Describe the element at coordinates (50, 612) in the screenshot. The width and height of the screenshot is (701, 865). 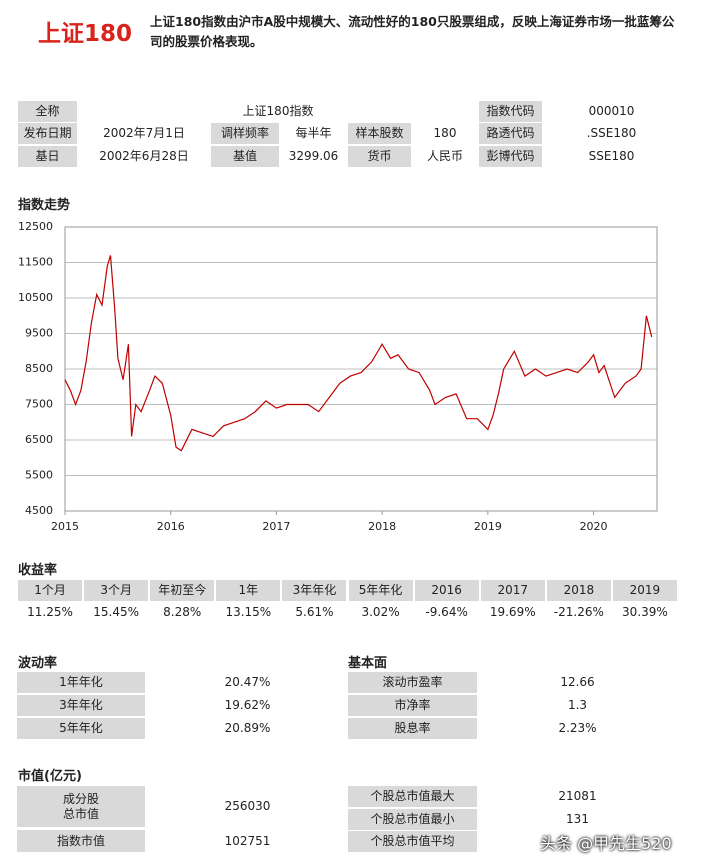
I see `return-value: 11.25%` at that location.